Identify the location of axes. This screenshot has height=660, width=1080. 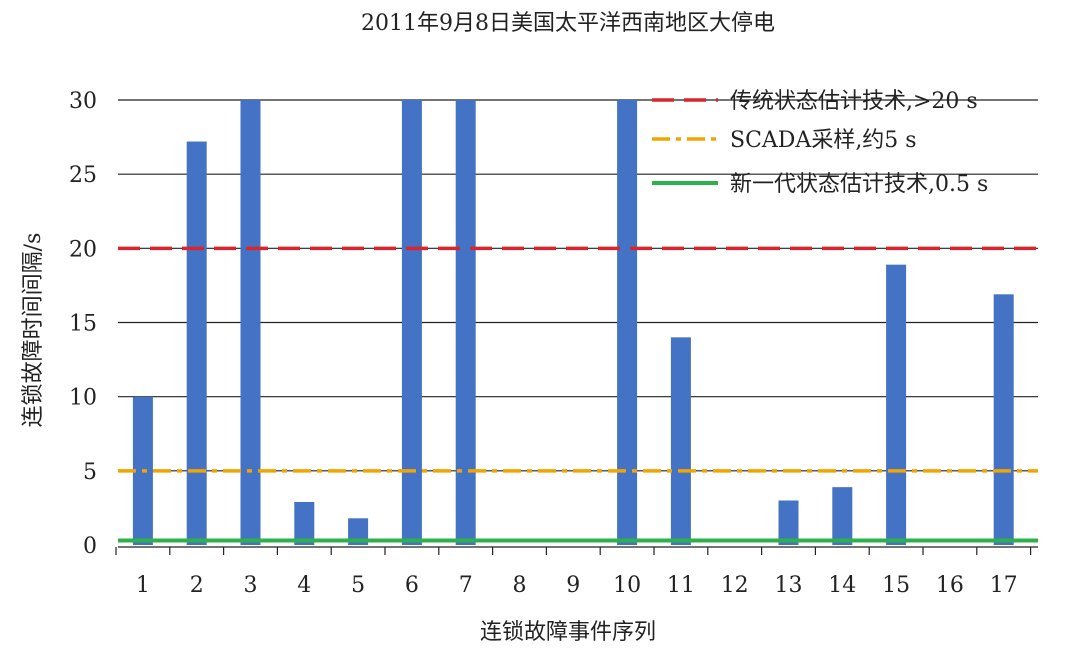
(576, 550).